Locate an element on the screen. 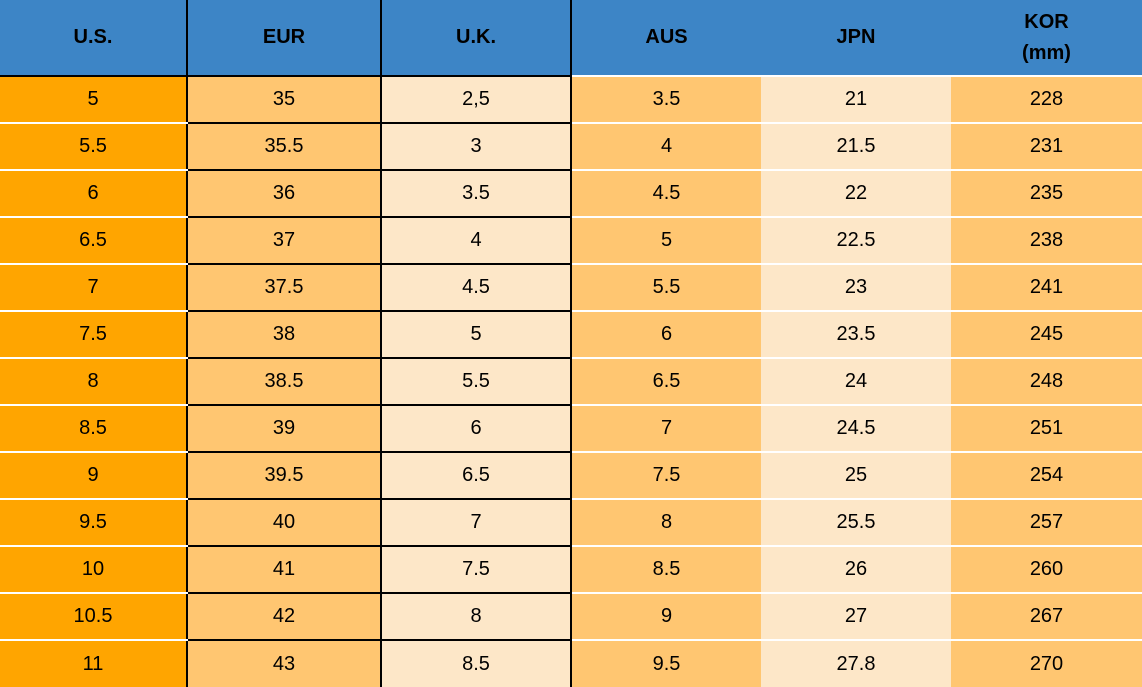  cell-us: 7.5 is located at coordinates (94, 335).